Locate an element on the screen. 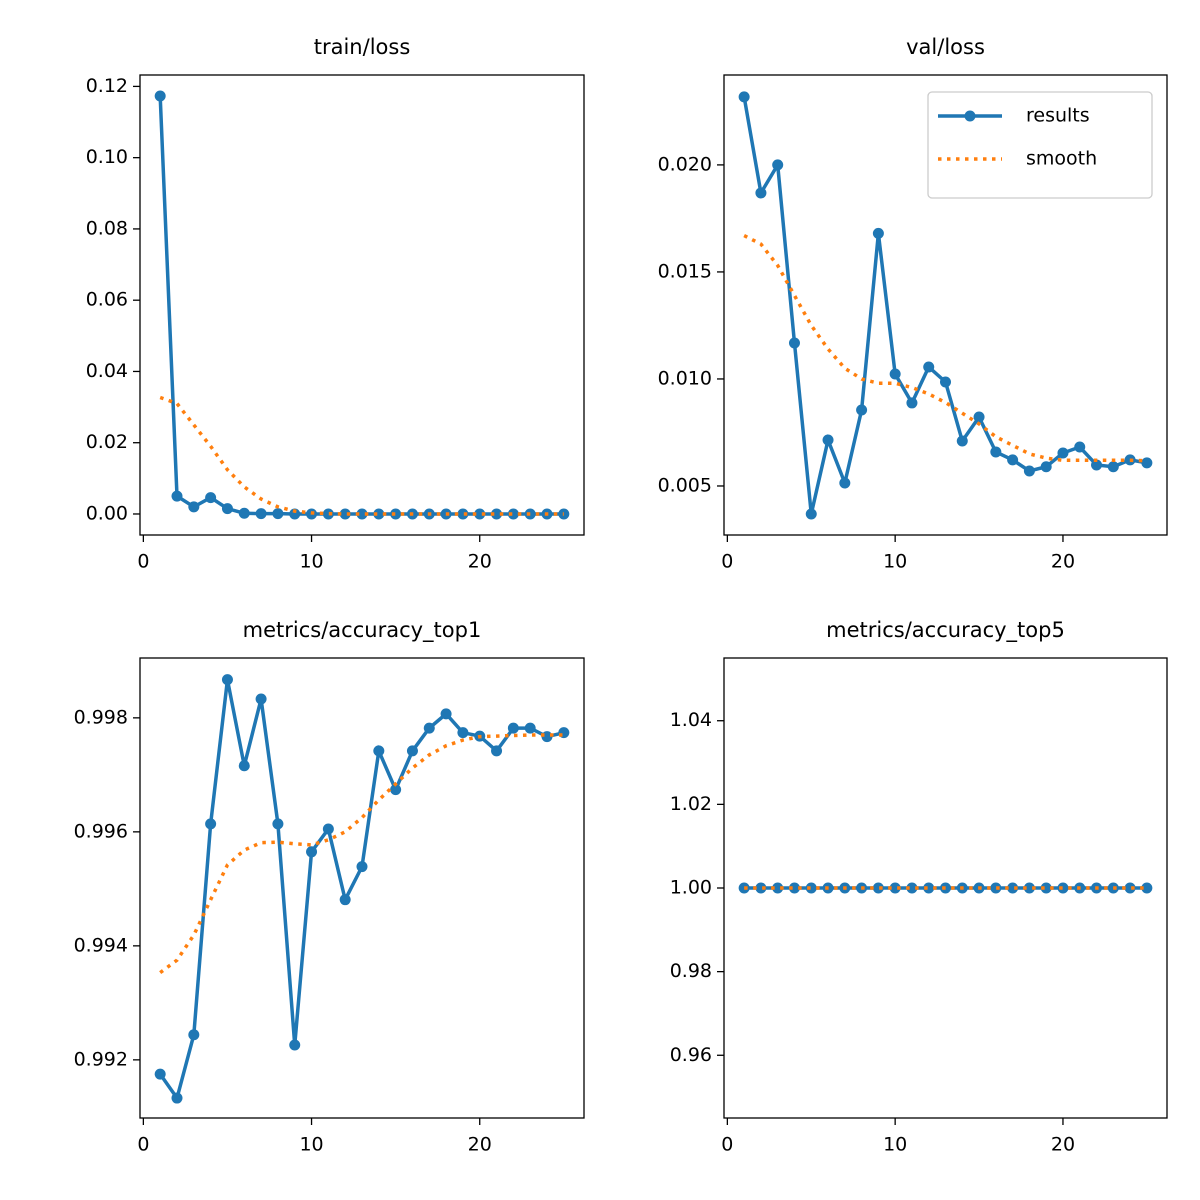  y-tick-label: 0.96 is located at coordinates (691, 1055).